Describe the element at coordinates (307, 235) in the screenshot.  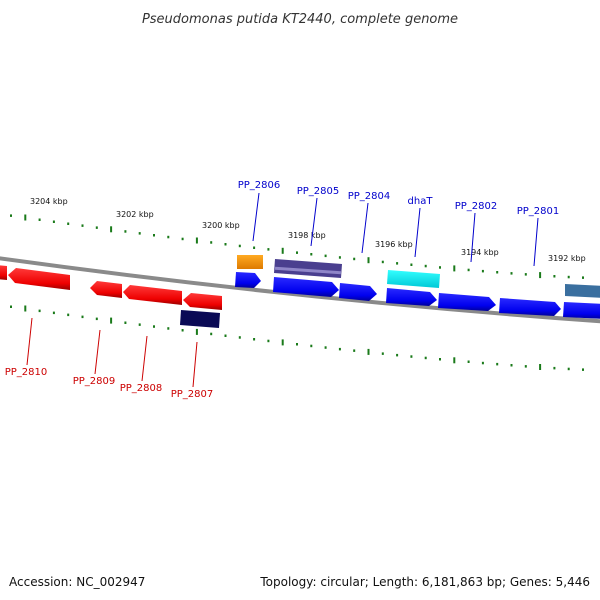
I see `scale-label-3198: 3198 kbp` at that location.